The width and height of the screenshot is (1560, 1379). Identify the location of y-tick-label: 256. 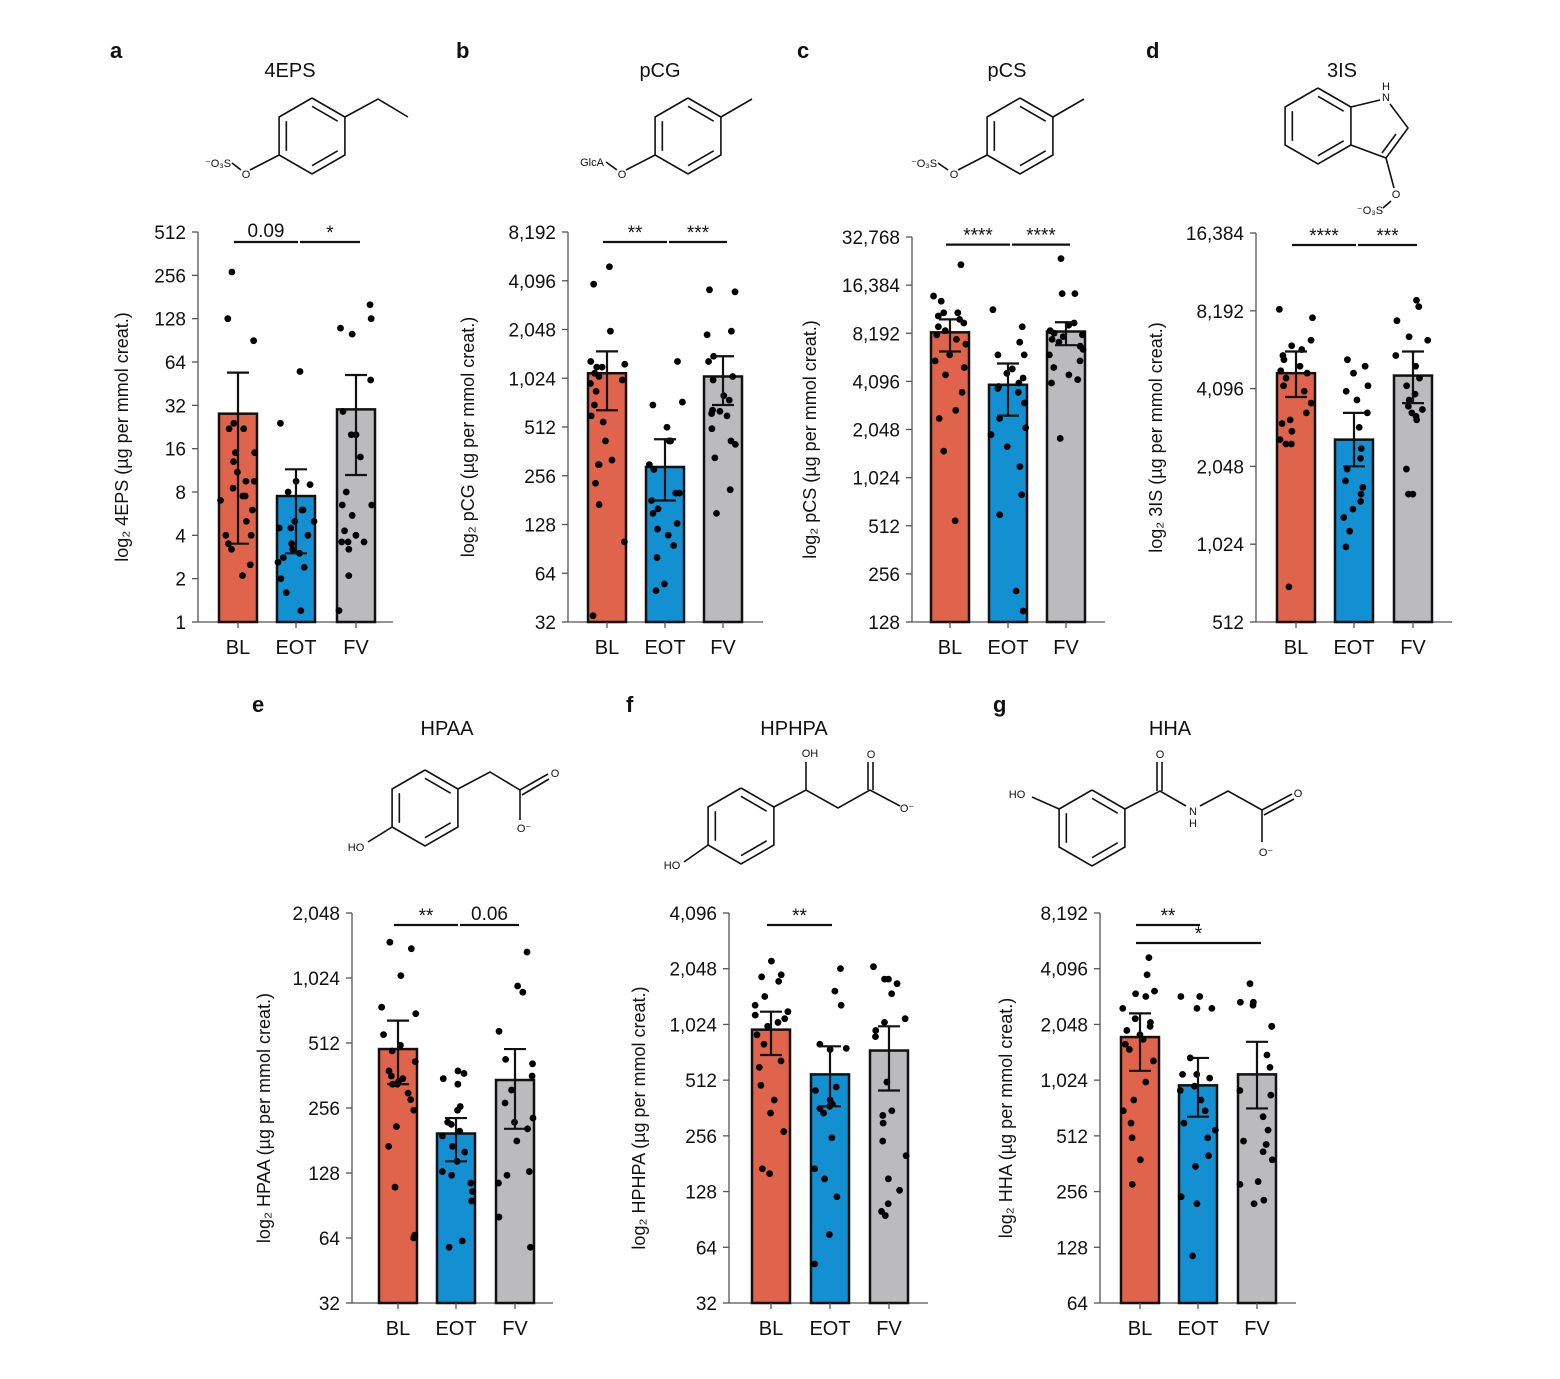
(884, 575).